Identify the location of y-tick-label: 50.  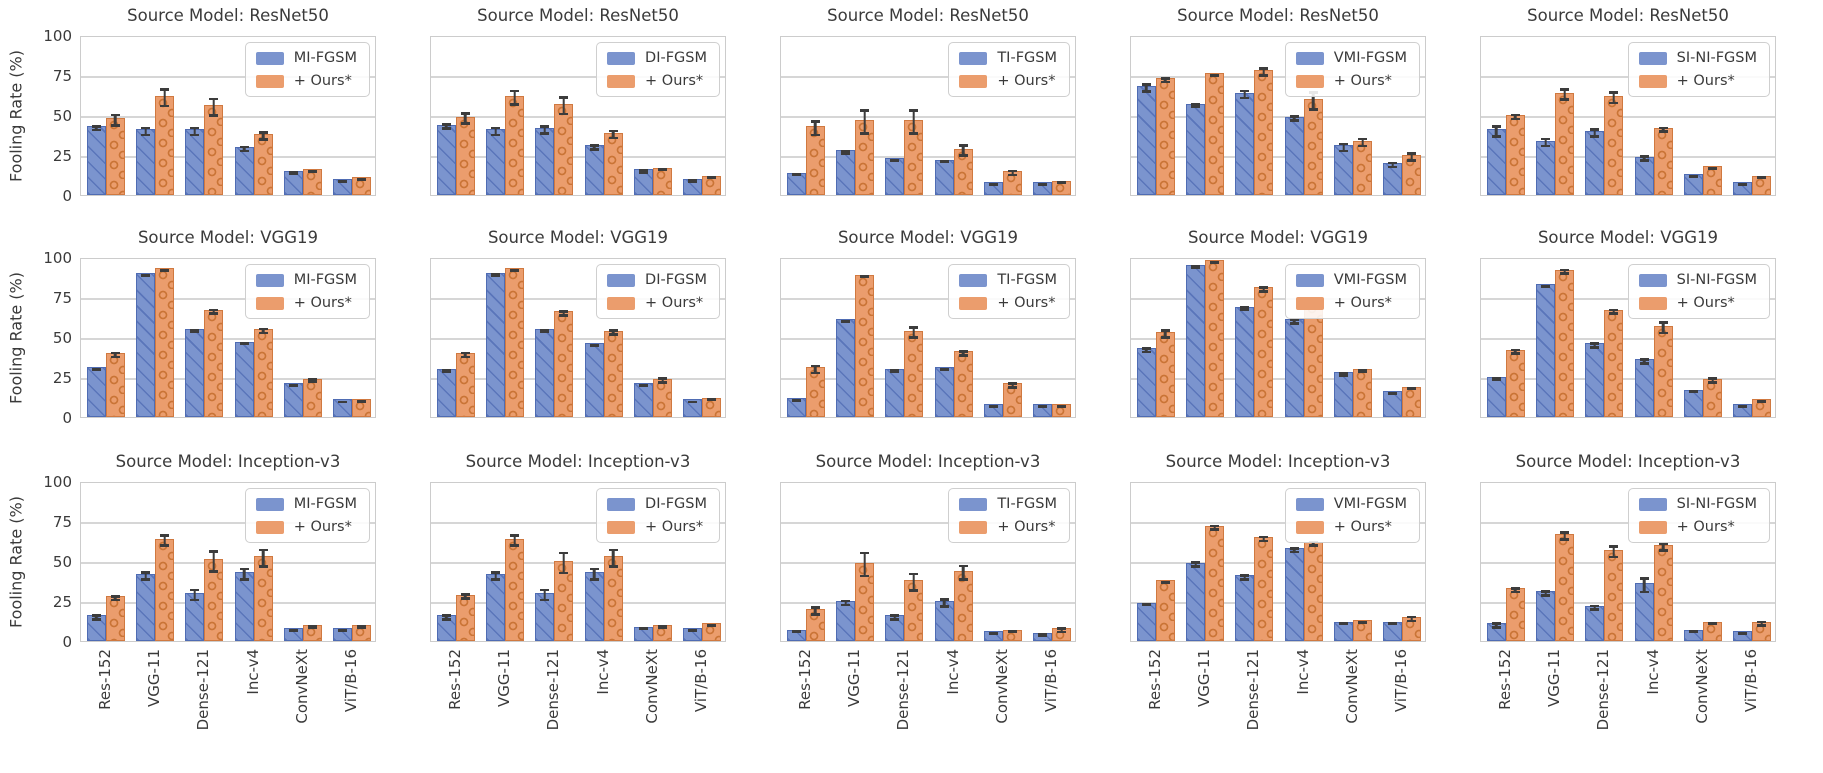
(62, 338).